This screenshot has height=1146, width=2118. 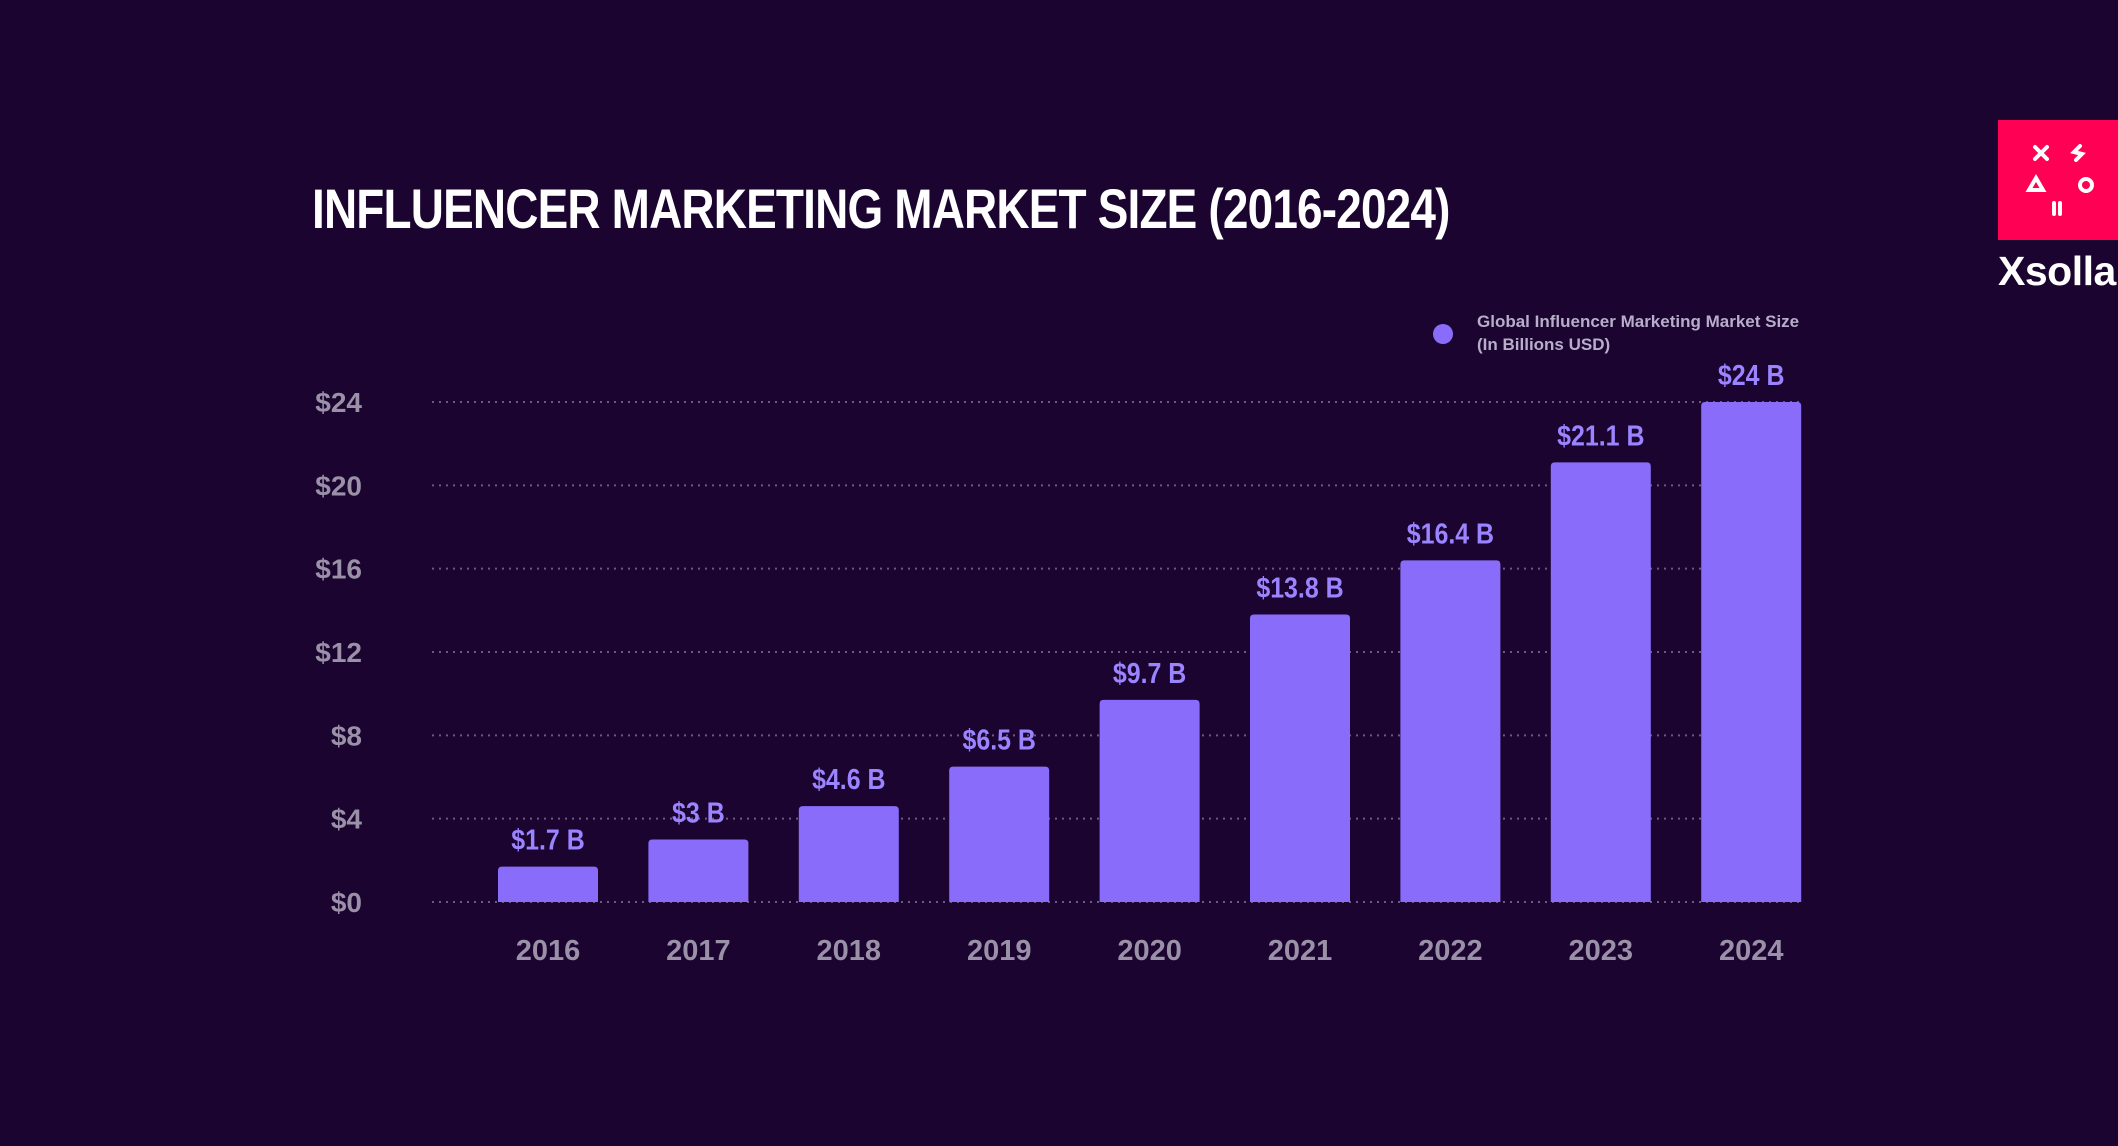 What do you see at coordinates (346, 735) in the screenshot?
I see `y-tick-label: $8` at bounding box center [346, 735].